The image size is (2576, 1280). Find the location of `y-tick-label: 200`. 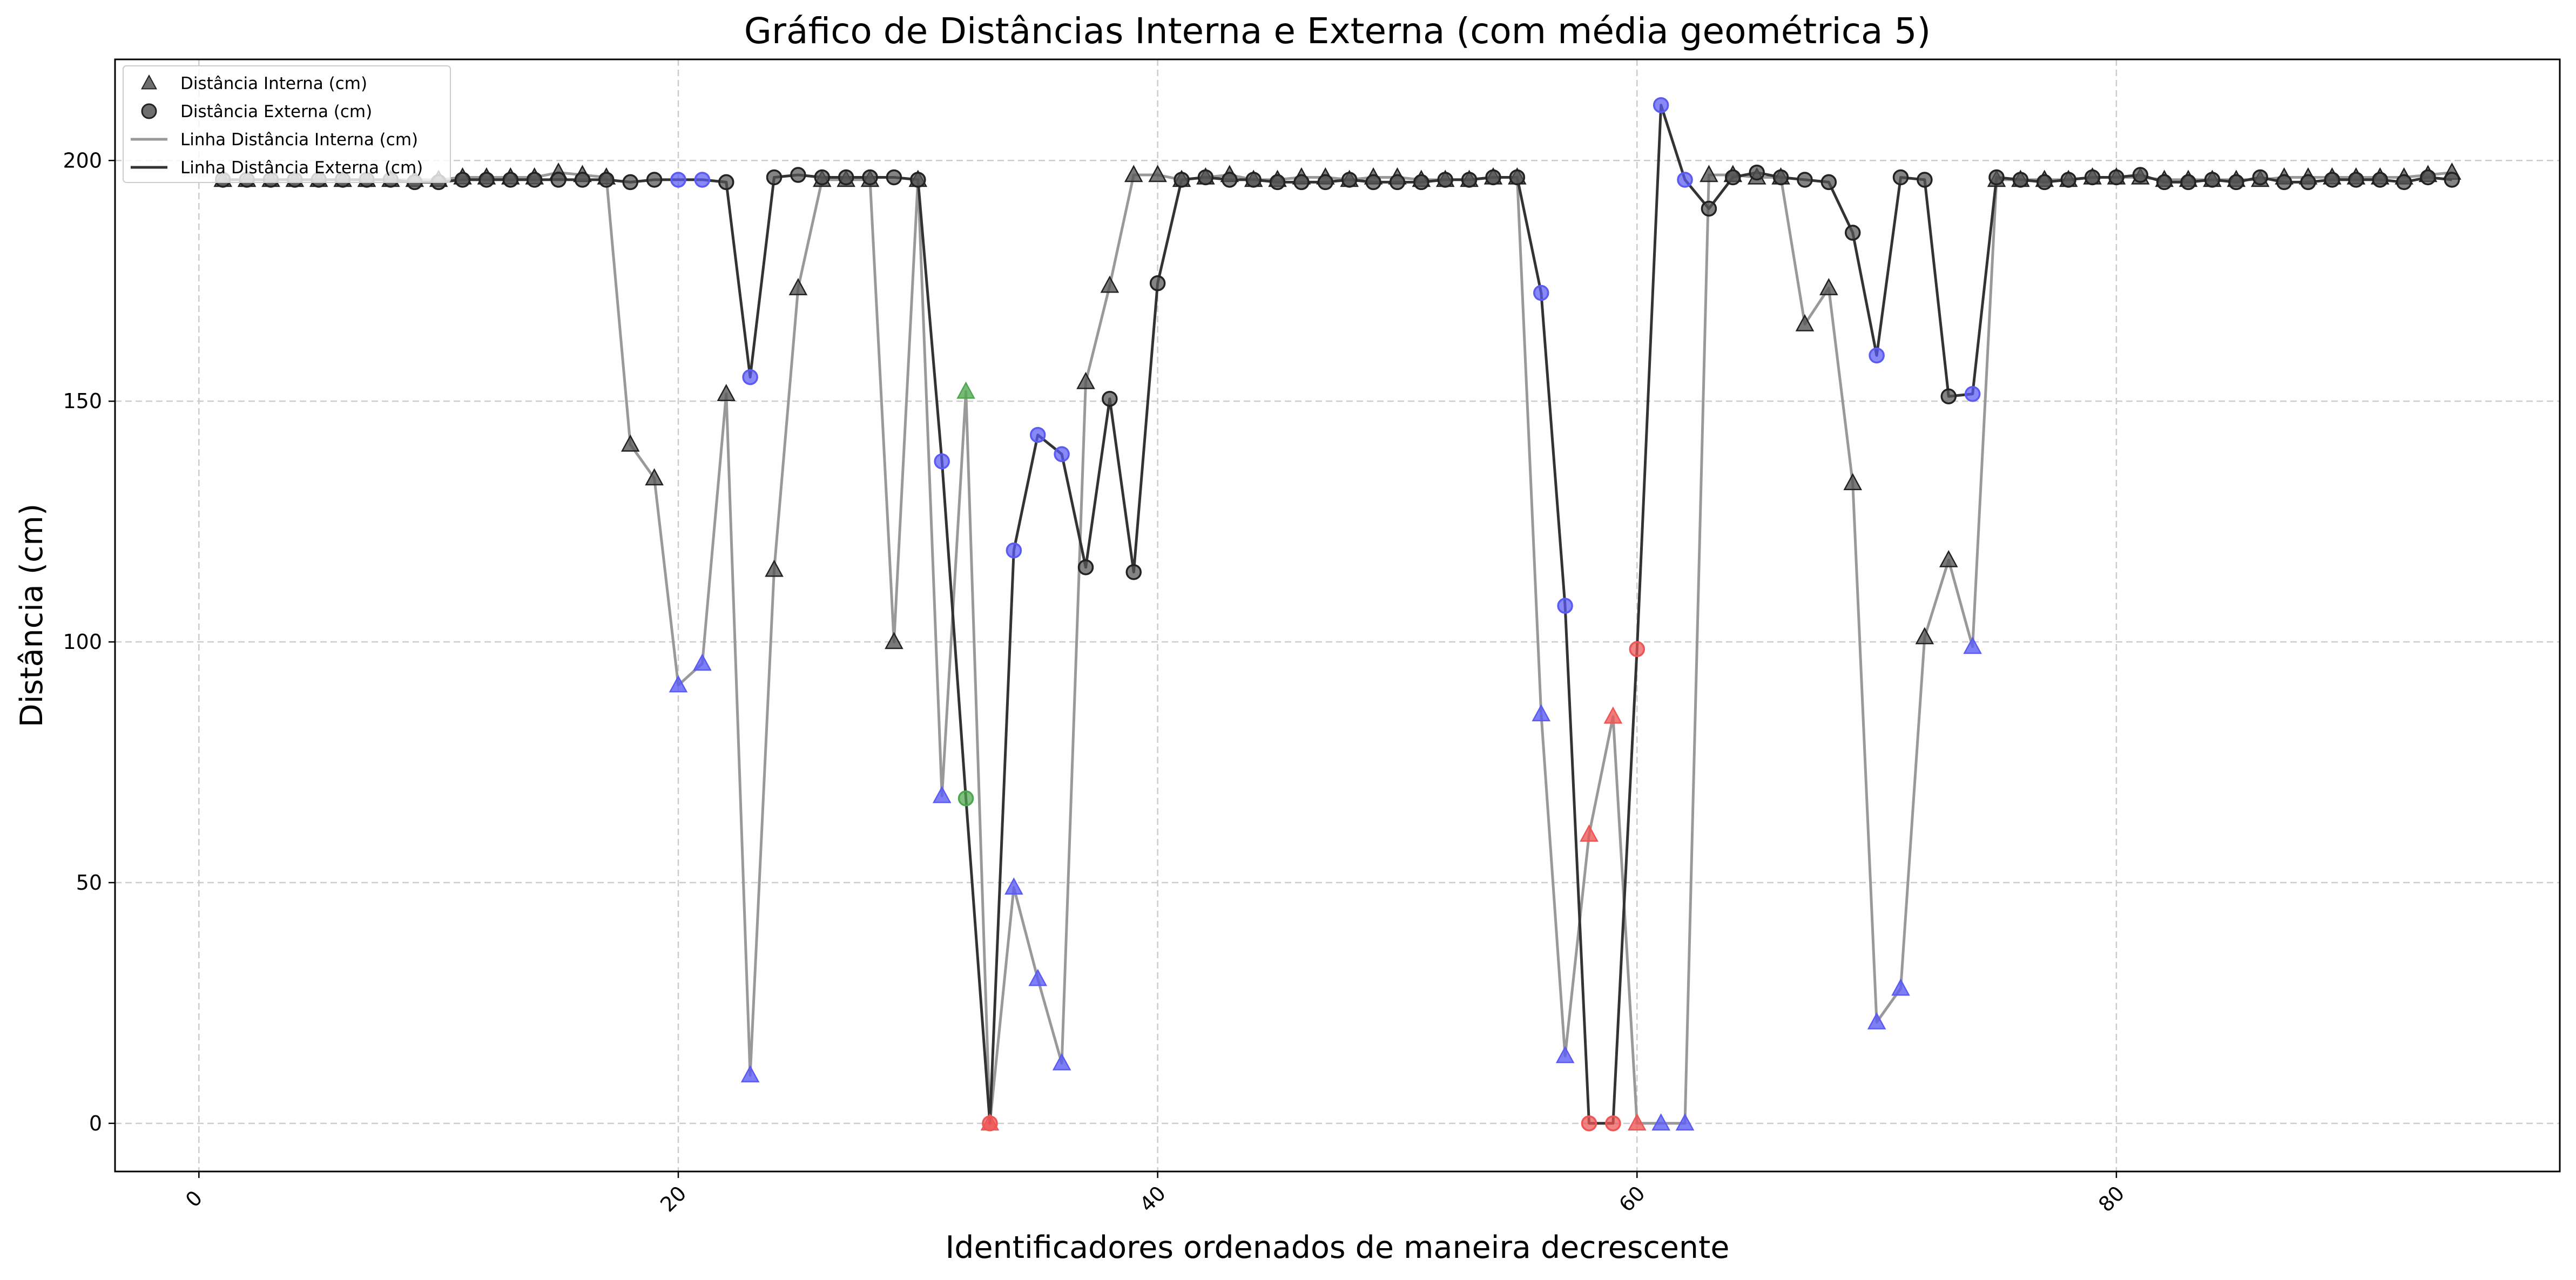

y-tick-label: 200 is located at coordinates (82, 160).